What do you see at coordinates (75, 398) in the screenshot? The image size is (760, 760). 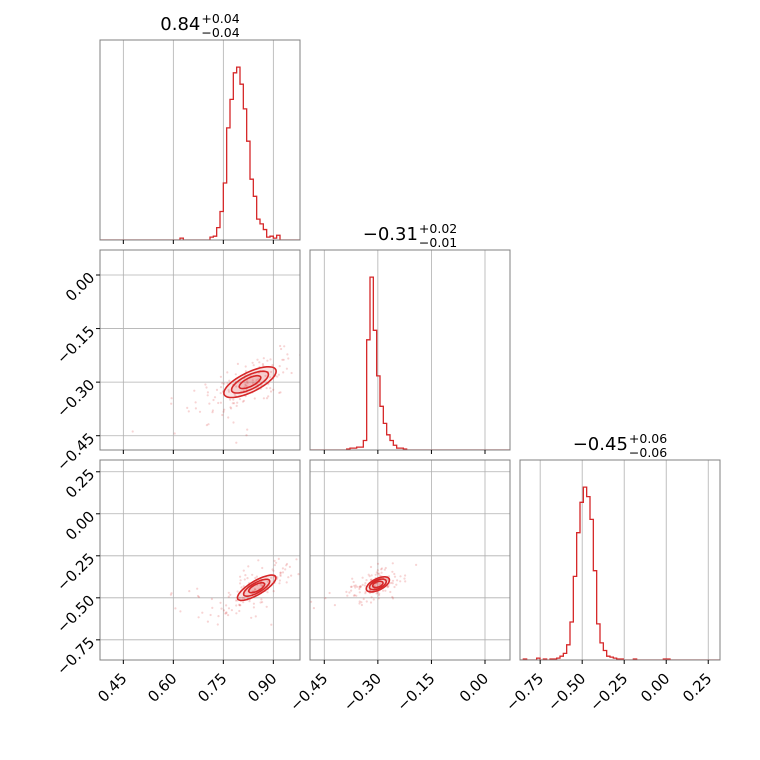 I see `y-tick-label: −0.30` at bounding box center [75, 398].